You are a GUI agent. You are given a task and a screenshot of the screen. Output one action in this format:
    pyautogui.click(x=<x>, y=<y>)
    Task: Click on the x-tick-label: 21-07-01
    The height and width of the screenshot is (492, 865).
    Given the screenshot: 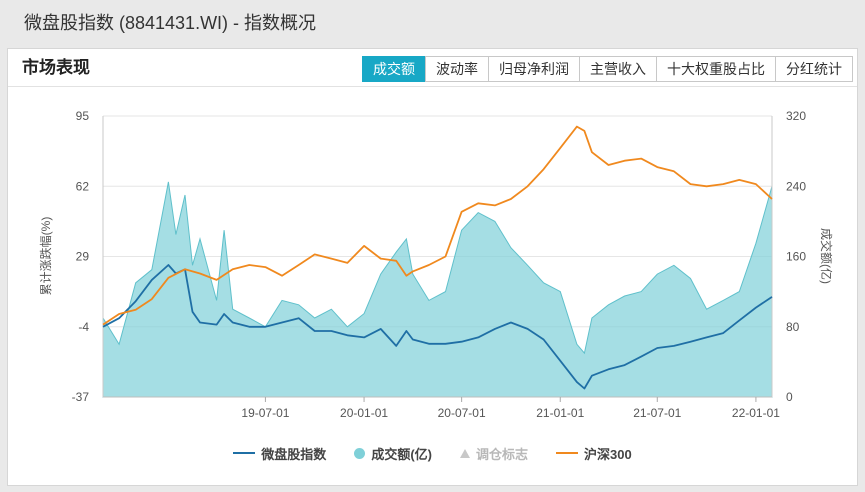 What is the action you would take?
    pyautogui.click(x=657, y=413)
    